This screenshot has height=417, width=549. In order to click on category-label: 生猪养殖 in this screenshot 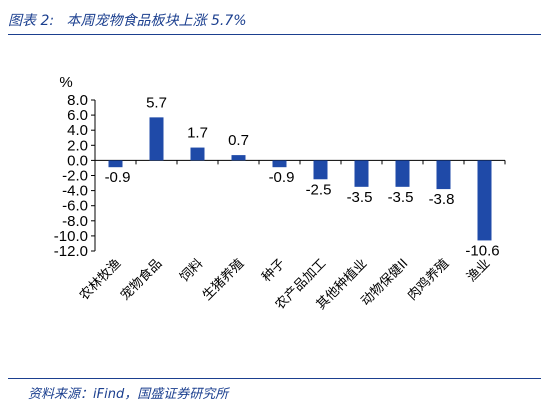, I will do `click(223, 280)`.